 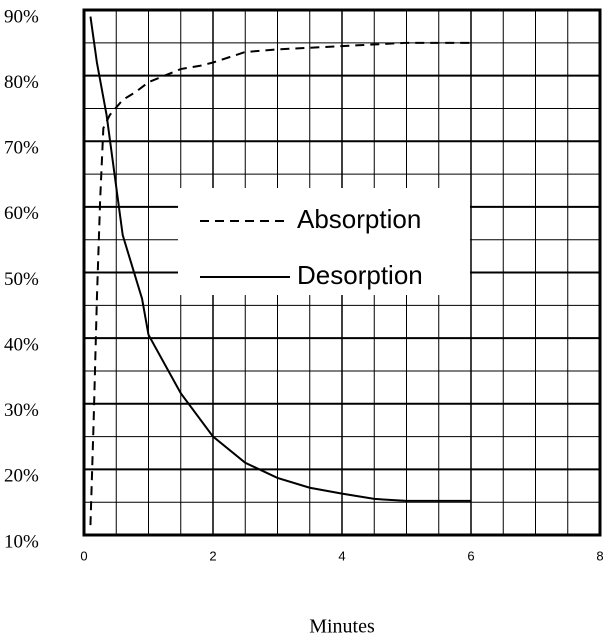 I want to click on legend-label: Desorption, so click(x=360, y=275).